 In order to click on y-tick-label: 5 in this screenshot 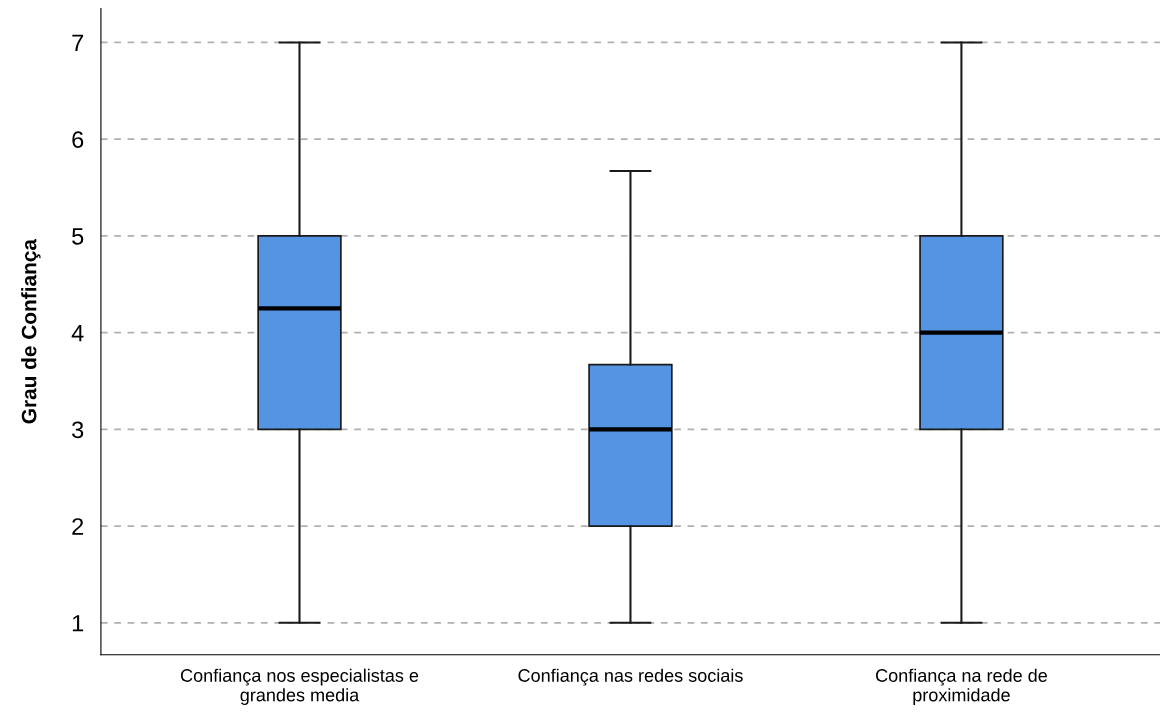, I will do `click(78, 236)`.